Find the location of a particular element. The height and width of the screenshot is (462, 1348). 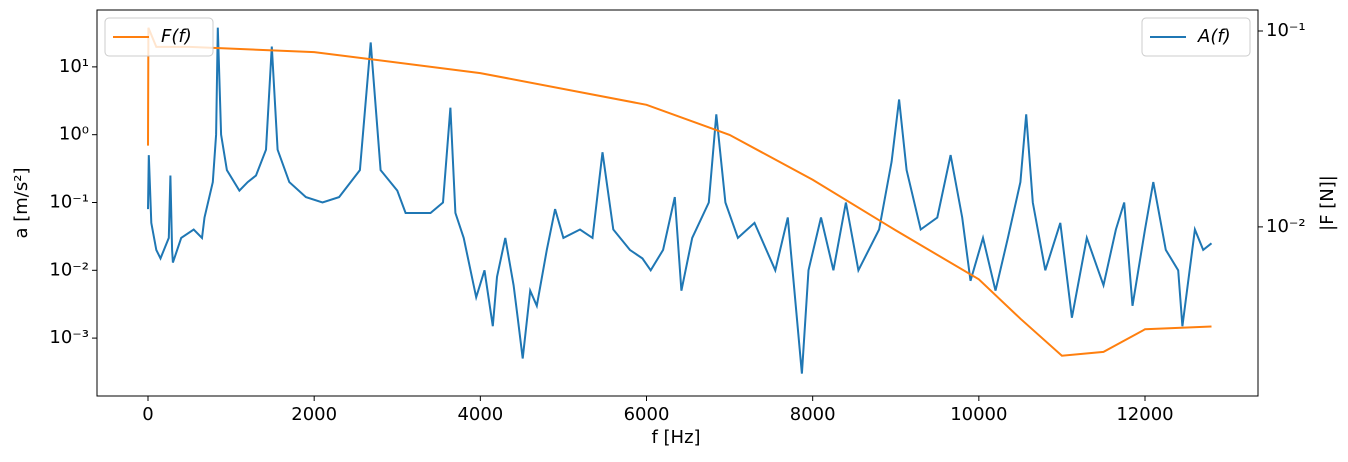

x-tick-label: 6000 is located at coordinates (647, 414).